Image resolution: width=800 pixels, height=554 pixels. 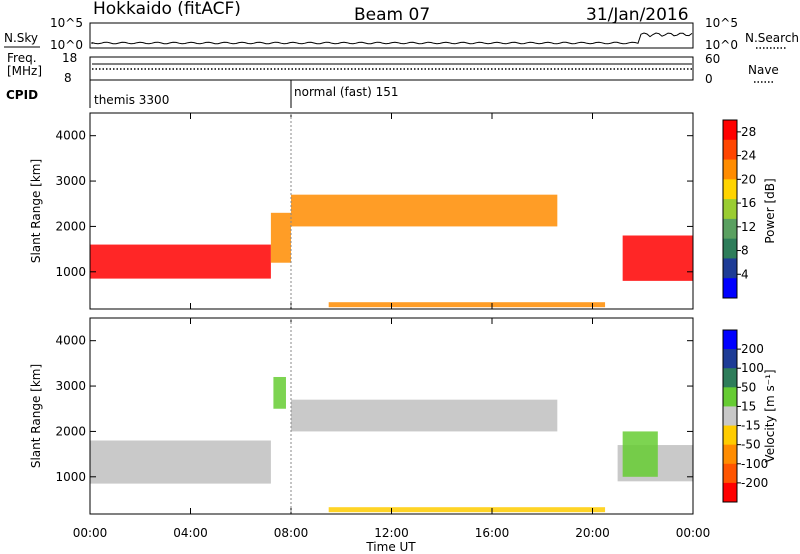 What do you see at coordinates (712, 59) in the screenshot?
I see `nave-tick-top: 60` at bounding box center [712, 59].